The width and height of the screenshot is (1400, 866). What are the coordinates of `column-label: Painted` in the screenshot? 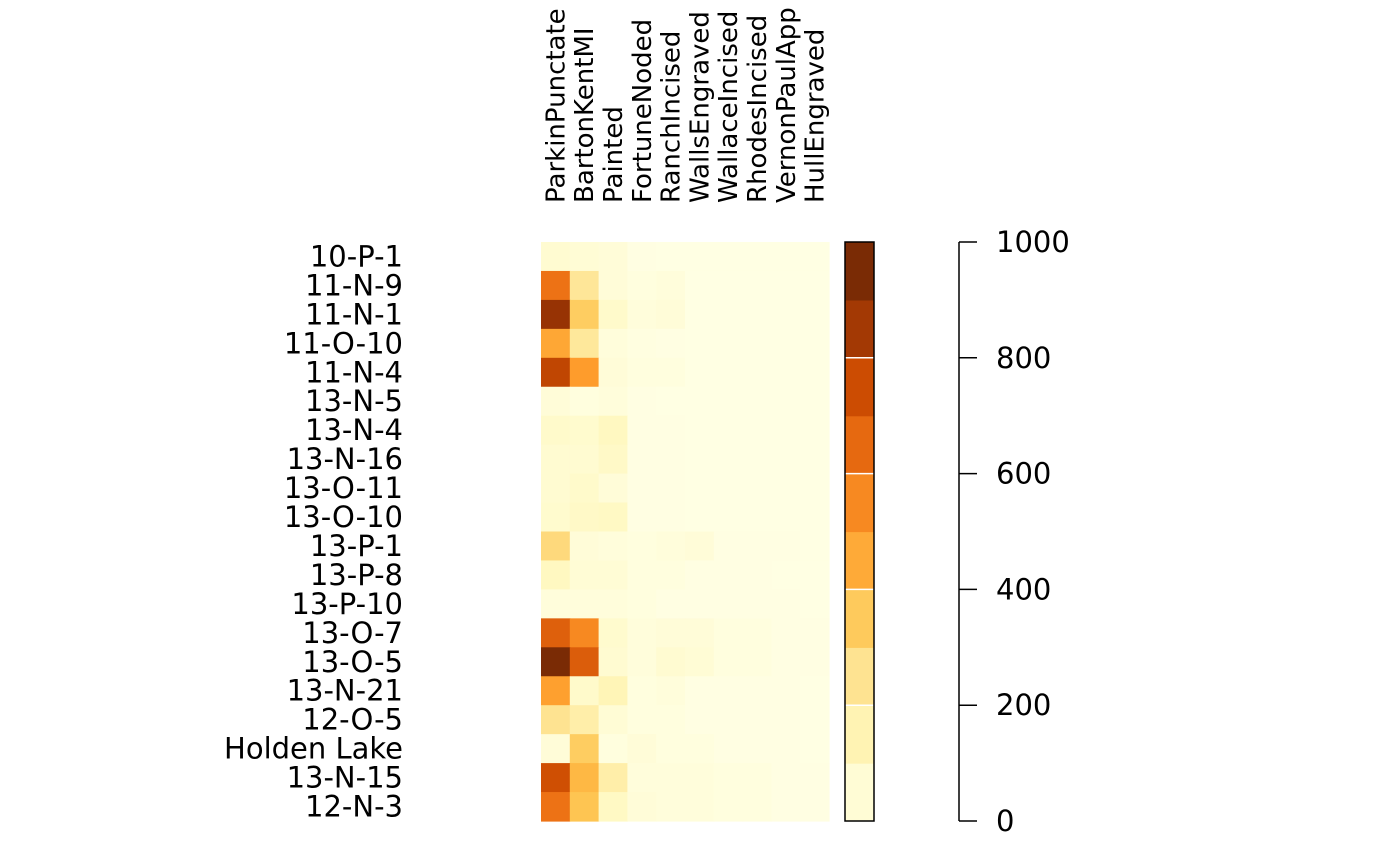 It's located at (614, 154).